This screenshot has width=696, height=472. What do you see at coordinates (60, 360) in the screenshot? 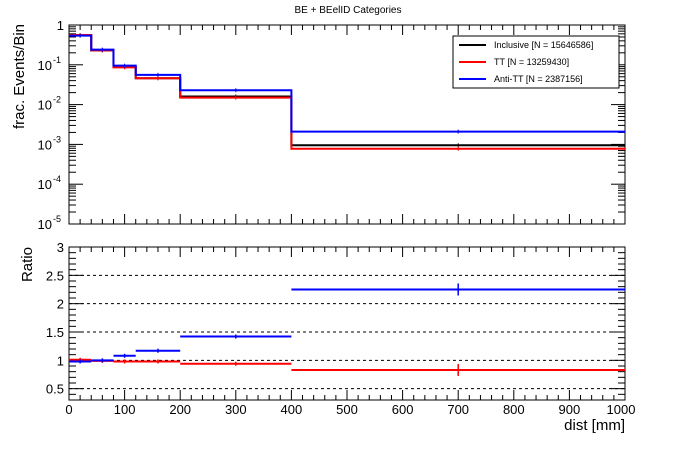
I see `ratio-y-tick-label: 1` at bounding box center [60, 360].